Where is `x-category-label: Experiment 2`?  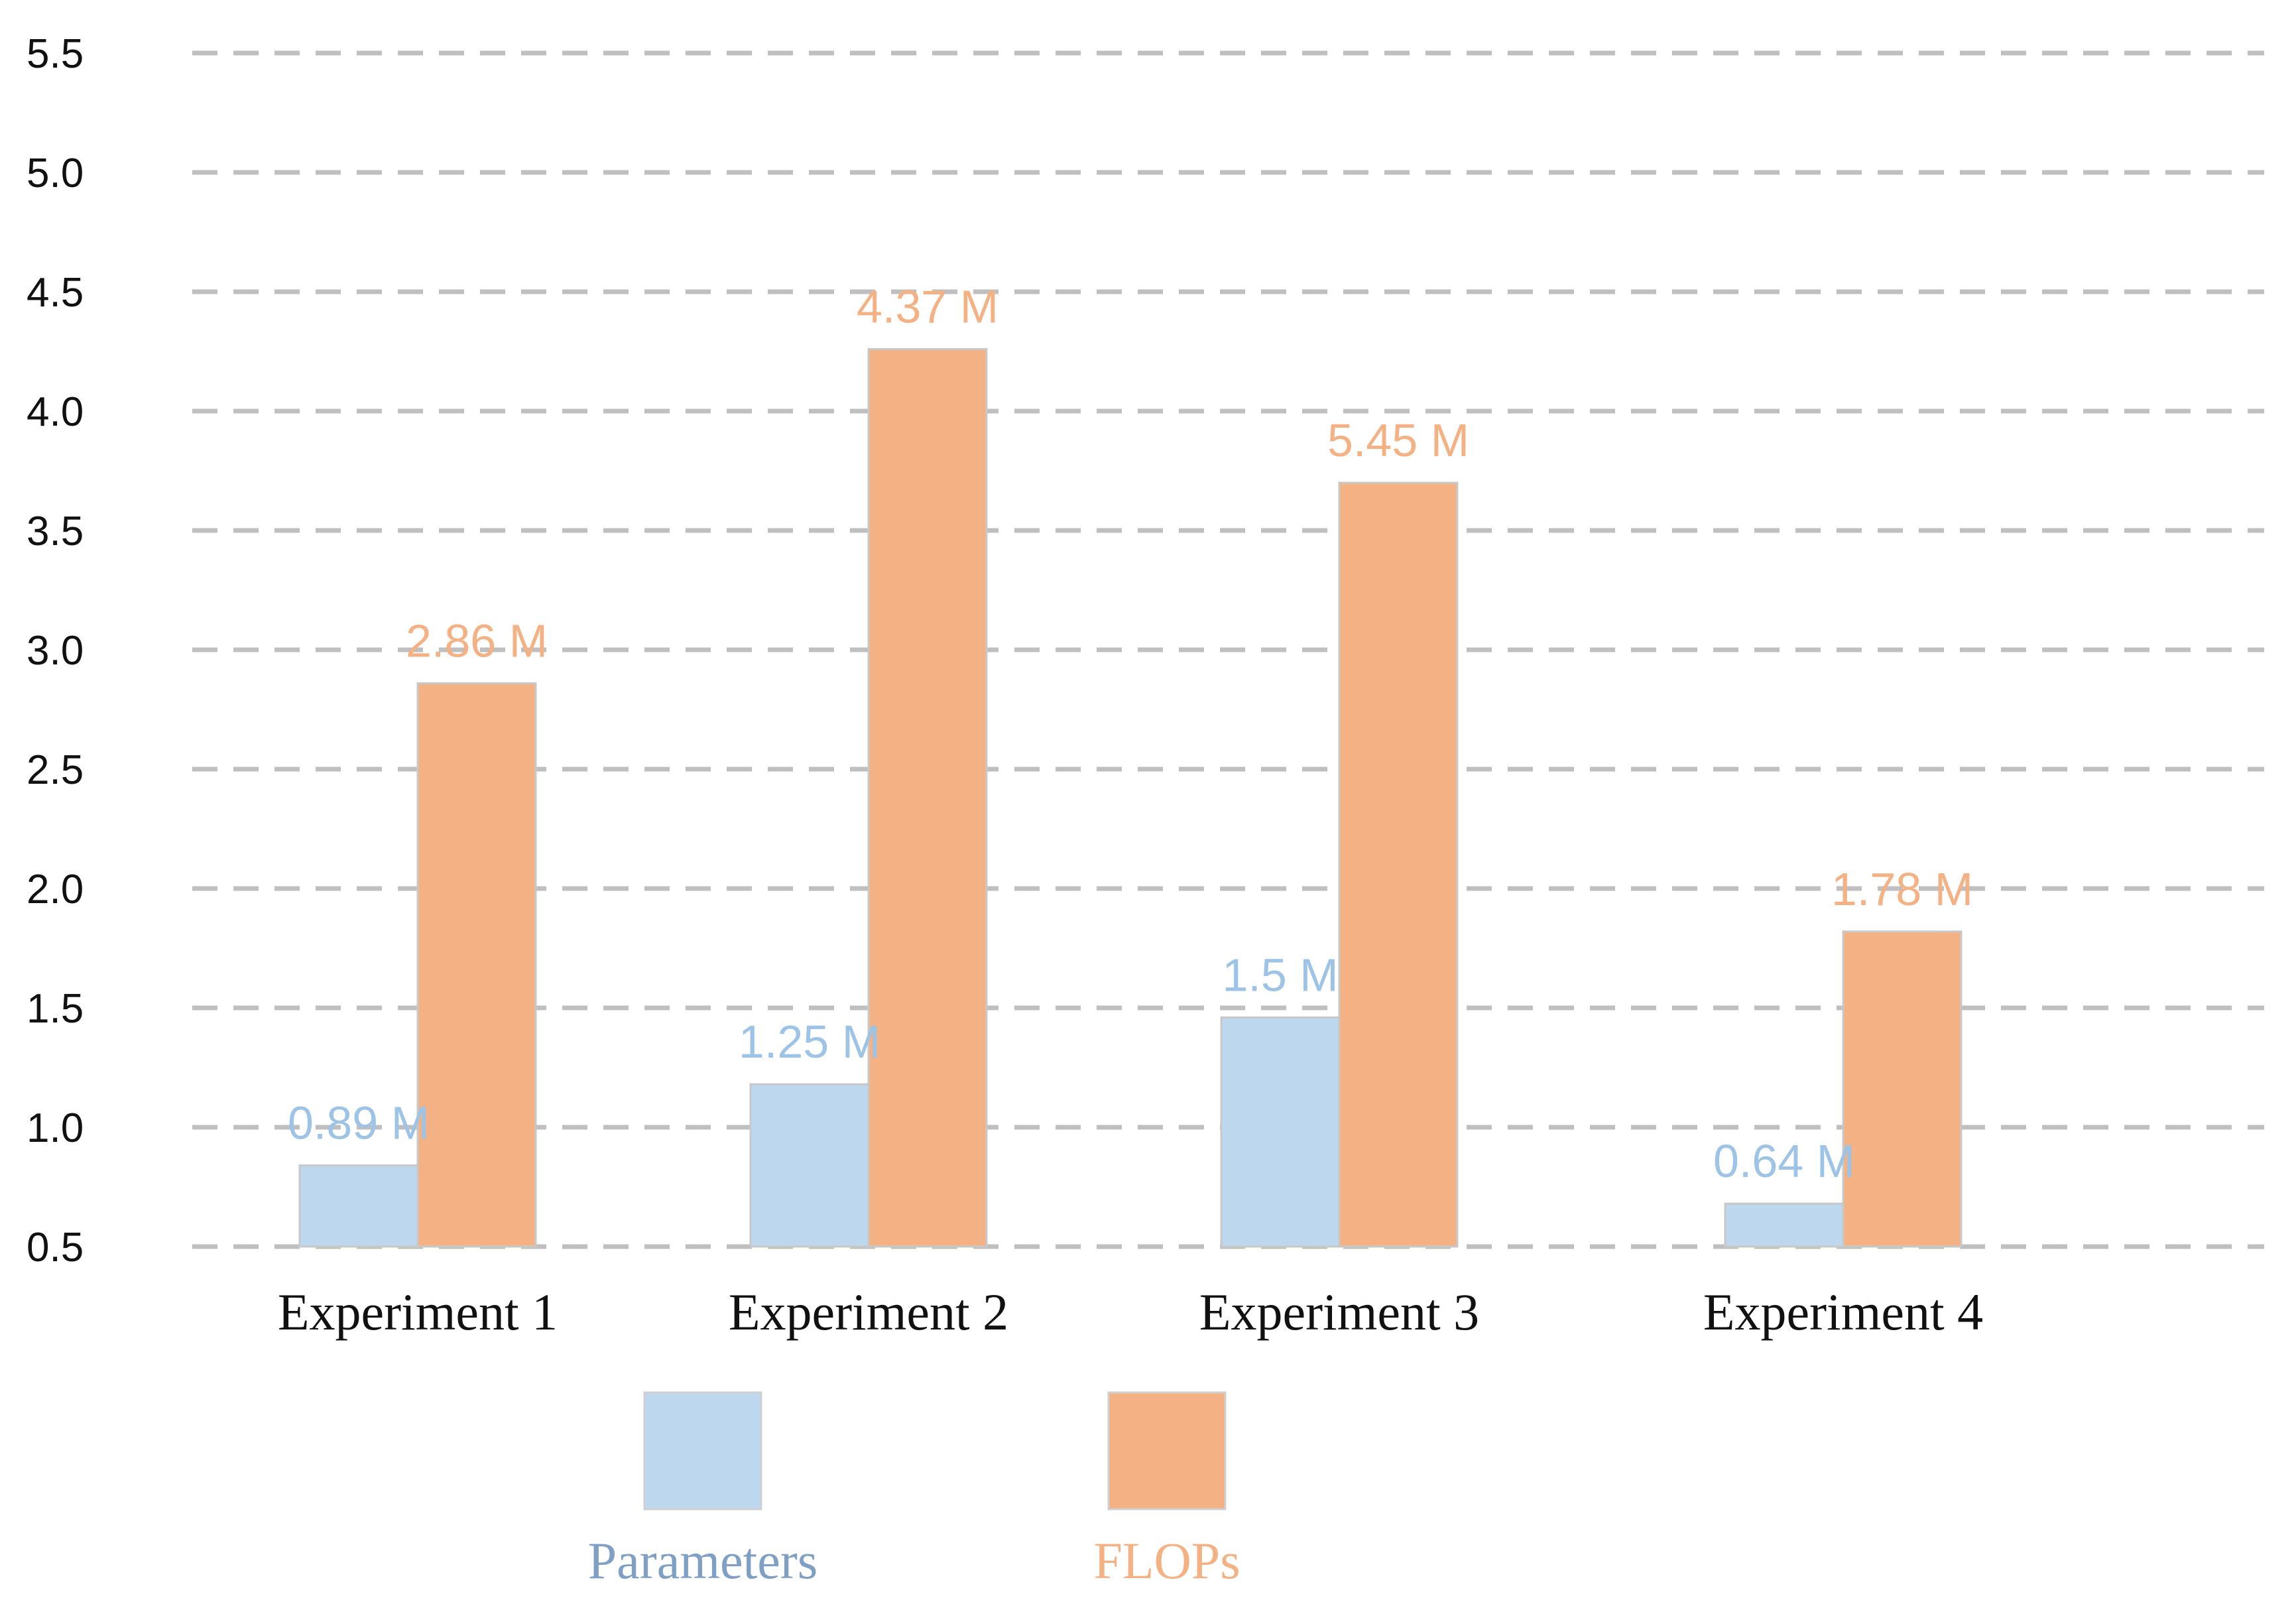 x-category-label: Experiment 2 is located at coordinates (868, 1312).